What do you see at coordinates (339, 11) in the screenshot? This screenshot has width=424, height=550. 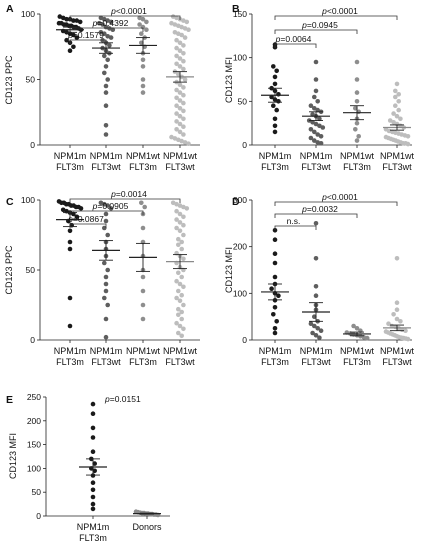 I see `p-value-label: p<0.0001` at bounding box center [339, 11].